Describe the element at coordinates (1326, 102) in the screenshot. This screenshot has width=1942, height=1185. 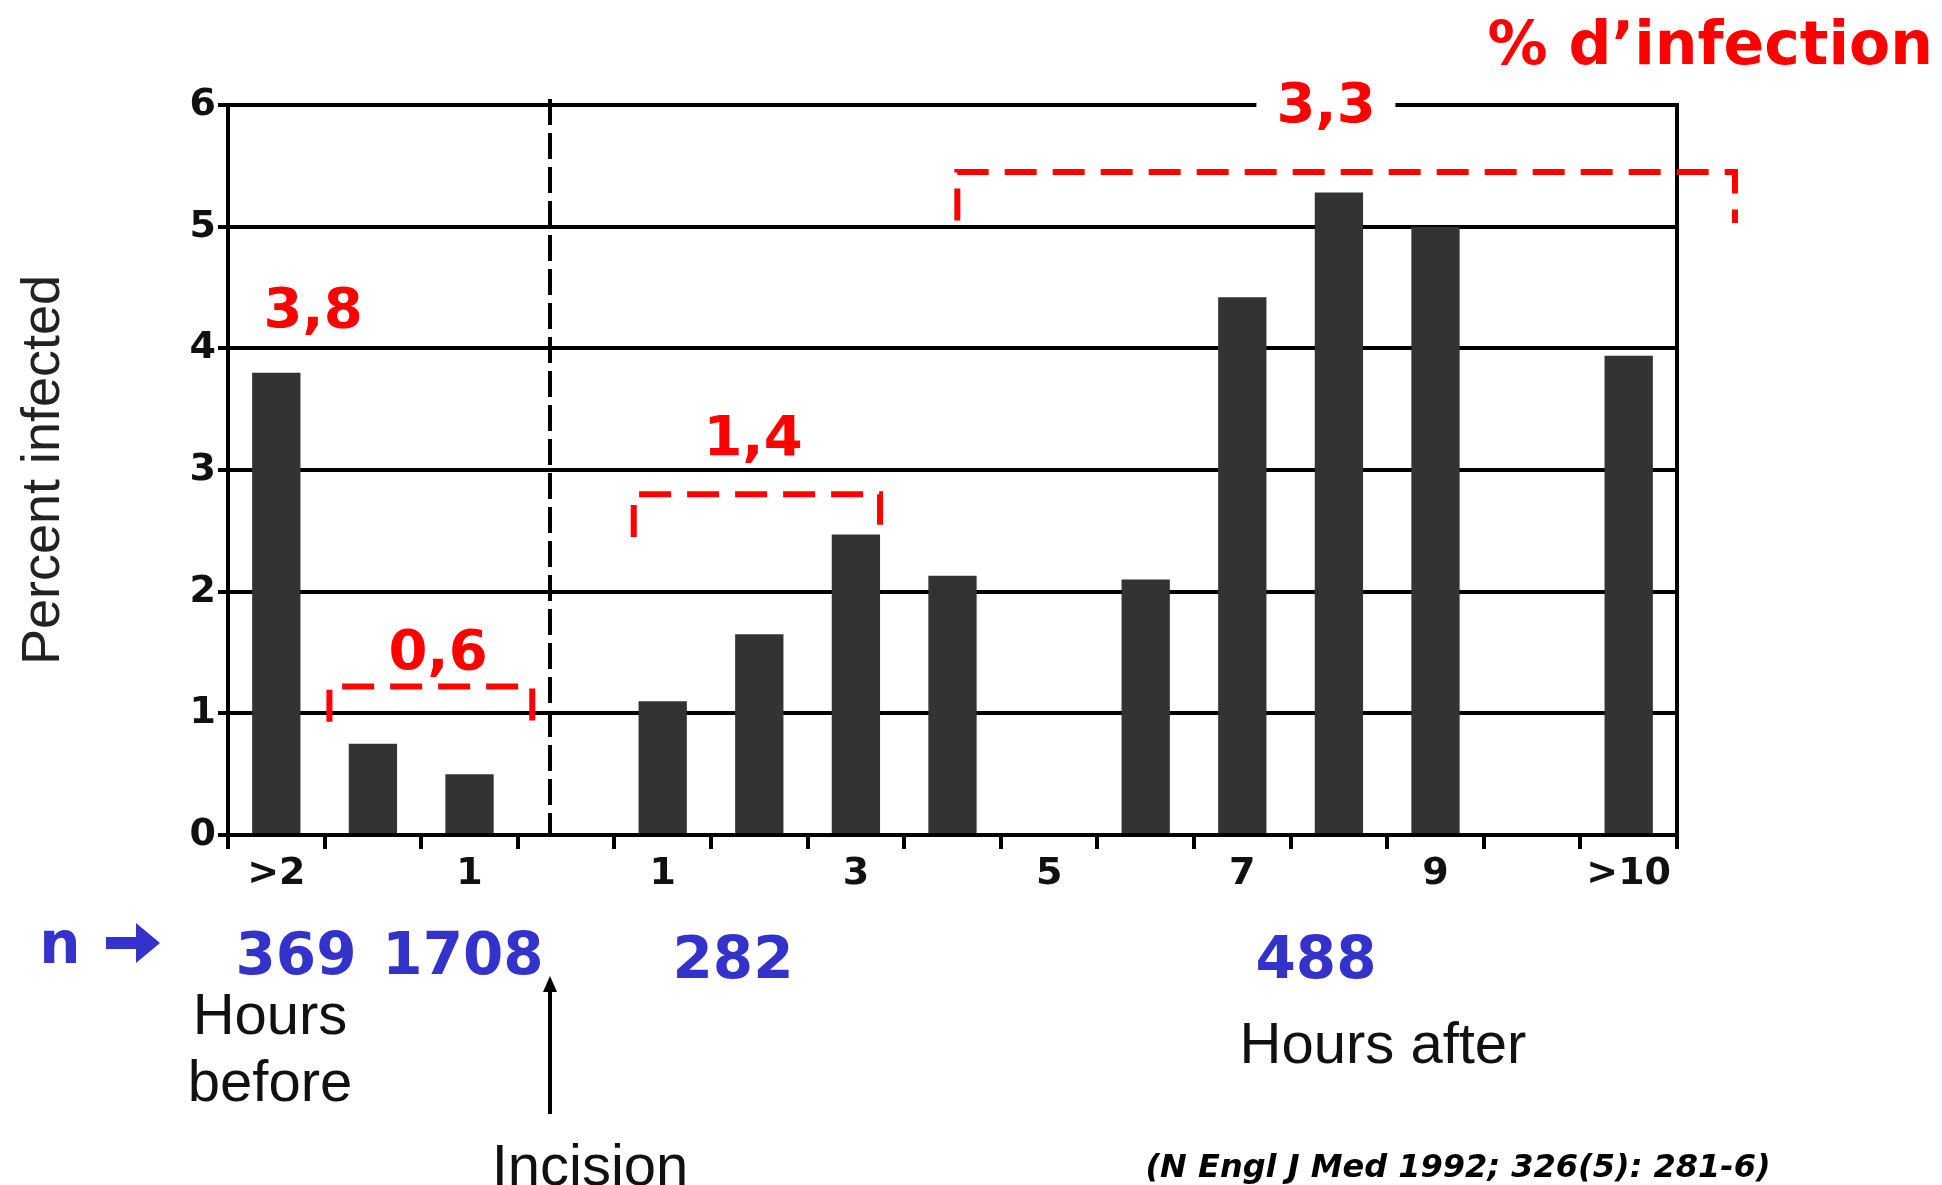
I see `annotation: 3,3` at that location.